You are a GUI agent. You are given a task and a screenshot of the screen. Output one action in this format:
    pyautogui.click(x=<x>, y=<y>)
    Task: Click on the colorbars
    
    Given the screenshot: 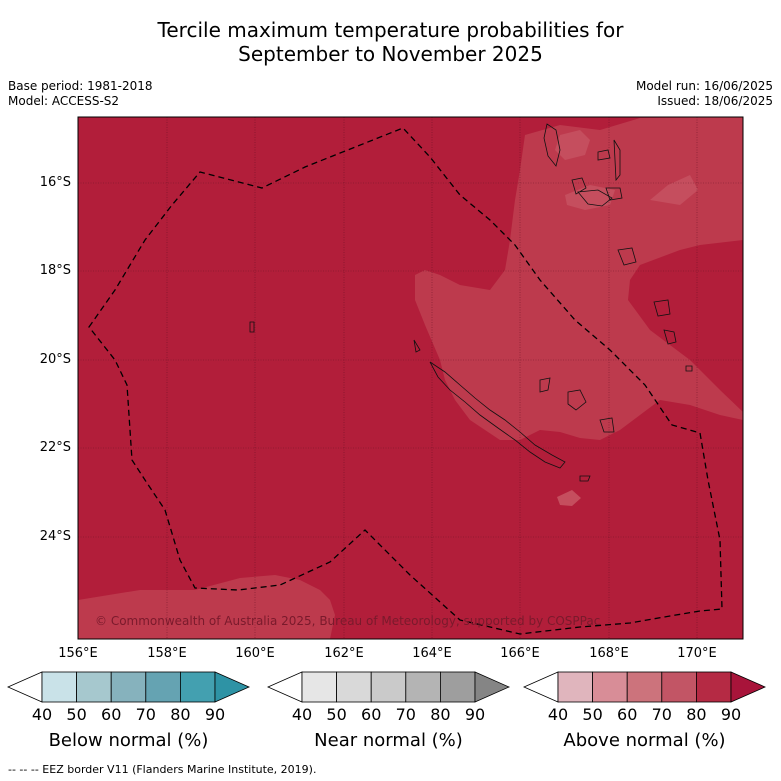 What is the action you would take?
    pyautogui.click(x=386, y=687)
    